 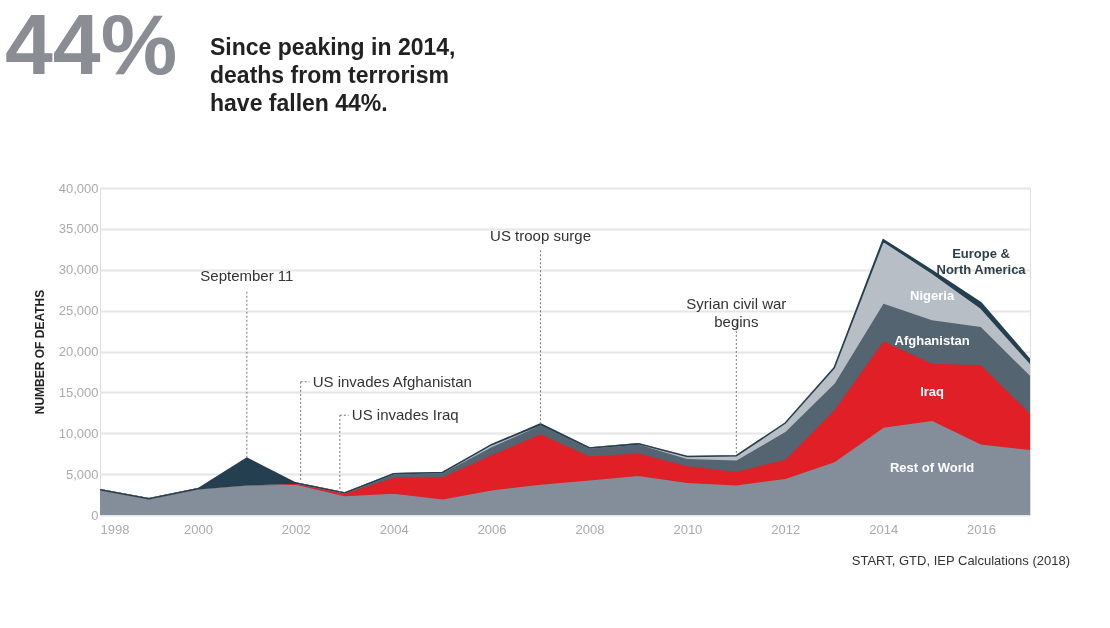 I want to click on y-axis-title: NUMBER OF DEATHS, so click(x=39, y=352).